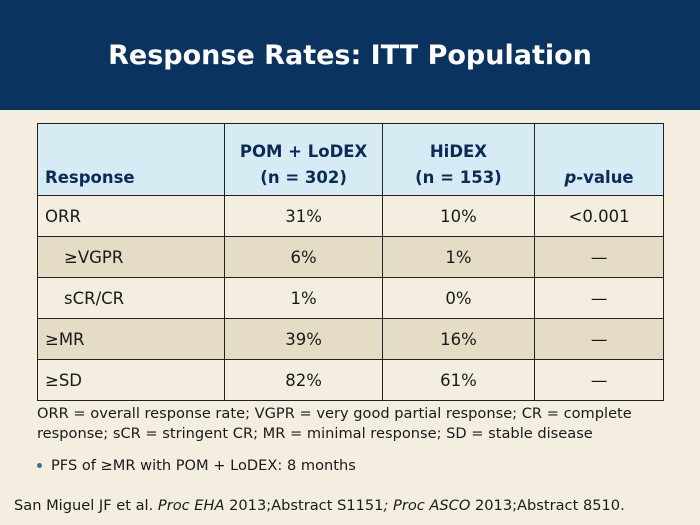 This screenshot has width=700, height=525. I want to click on row-label: sCR/CR, so click(131, 298).